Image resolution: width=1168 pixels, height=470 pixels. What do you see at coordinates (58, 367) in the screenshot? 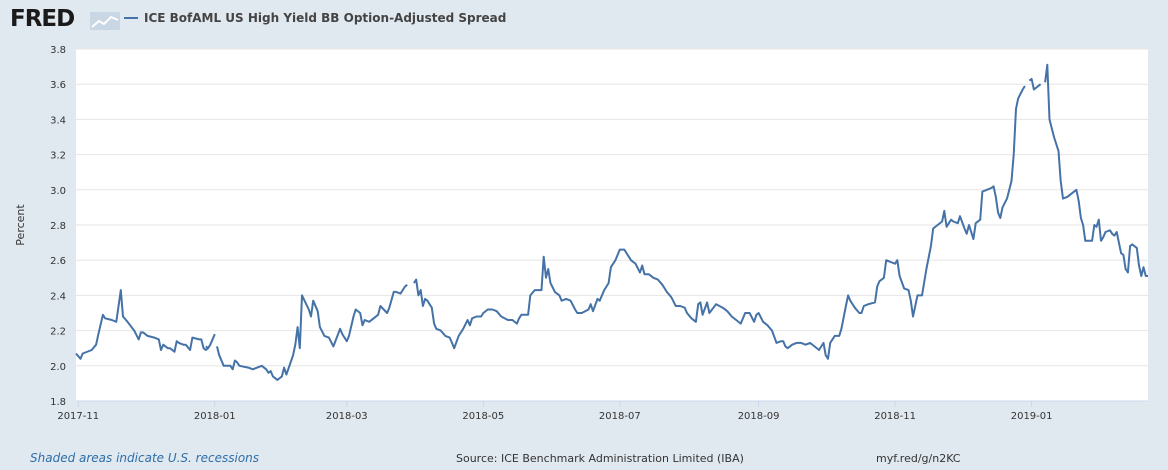
I see `y-tick-label: 2.0` at bounding box center [58, 367].